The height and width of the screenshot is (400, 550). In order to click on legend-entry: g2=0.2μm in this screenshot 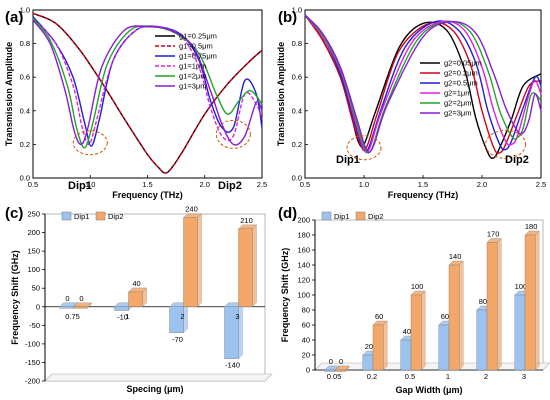, I will do `click(461, 73)`.